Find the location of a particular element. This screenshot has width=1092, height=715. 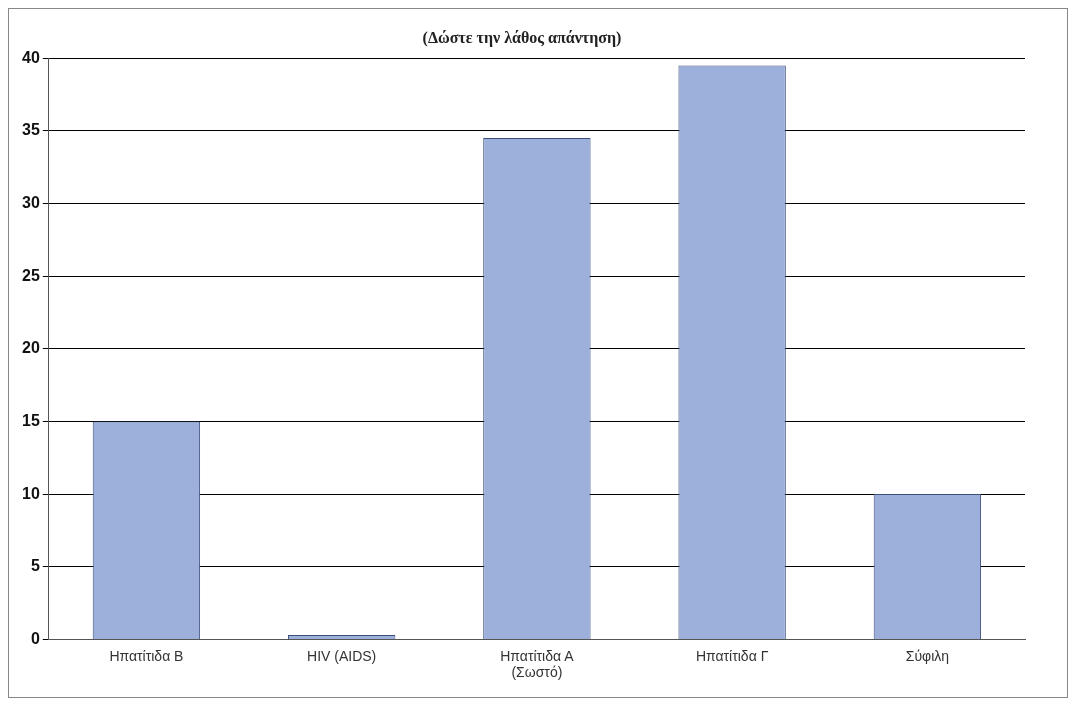

y-tick-label: 35 is located at coordinates (31, 130).